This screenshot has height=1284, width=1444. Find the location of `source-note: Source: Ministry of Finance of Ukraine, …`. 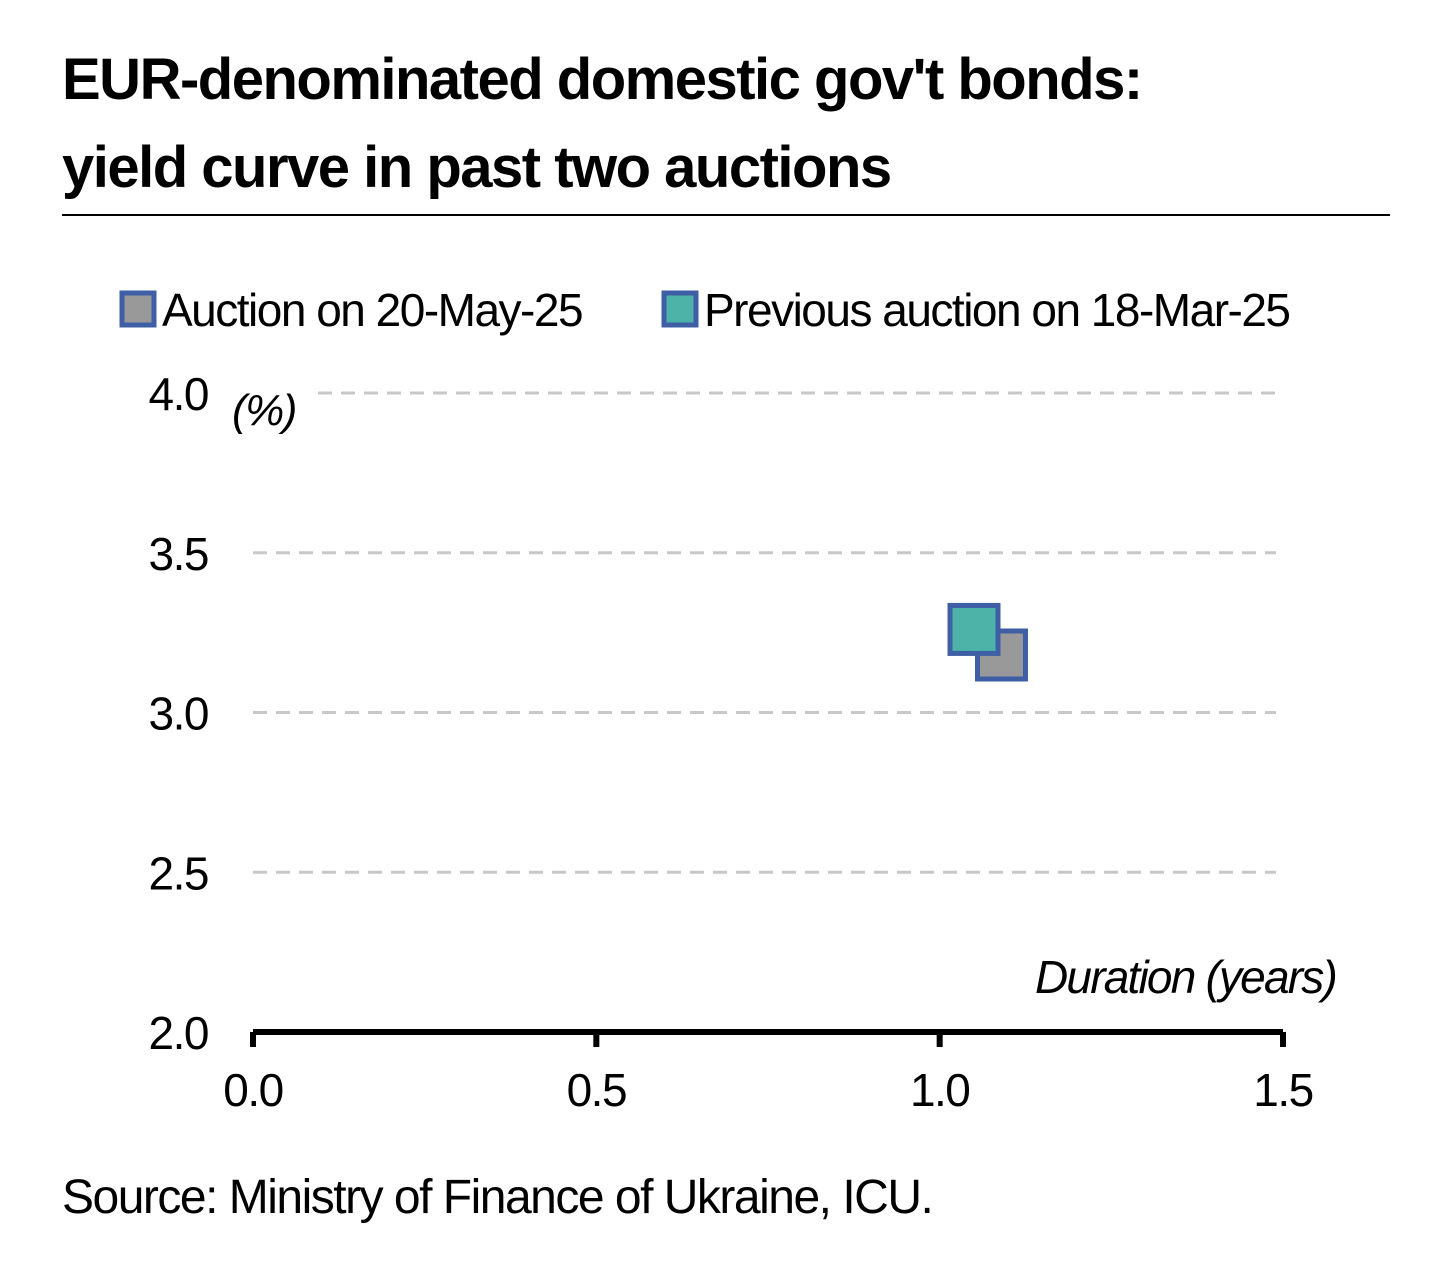

source-note: Source: Ministry of Finance of Ukraine, … is located at coordinates (498, 1197).